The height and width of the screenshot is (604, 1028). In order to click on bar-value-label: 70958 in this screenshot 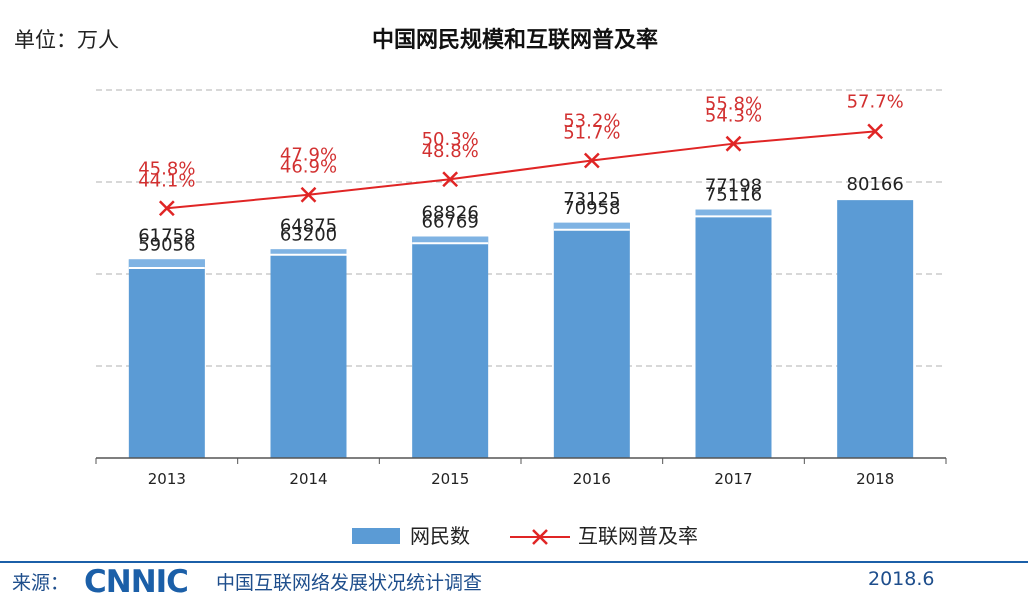, I will do `click(591, 208)`.